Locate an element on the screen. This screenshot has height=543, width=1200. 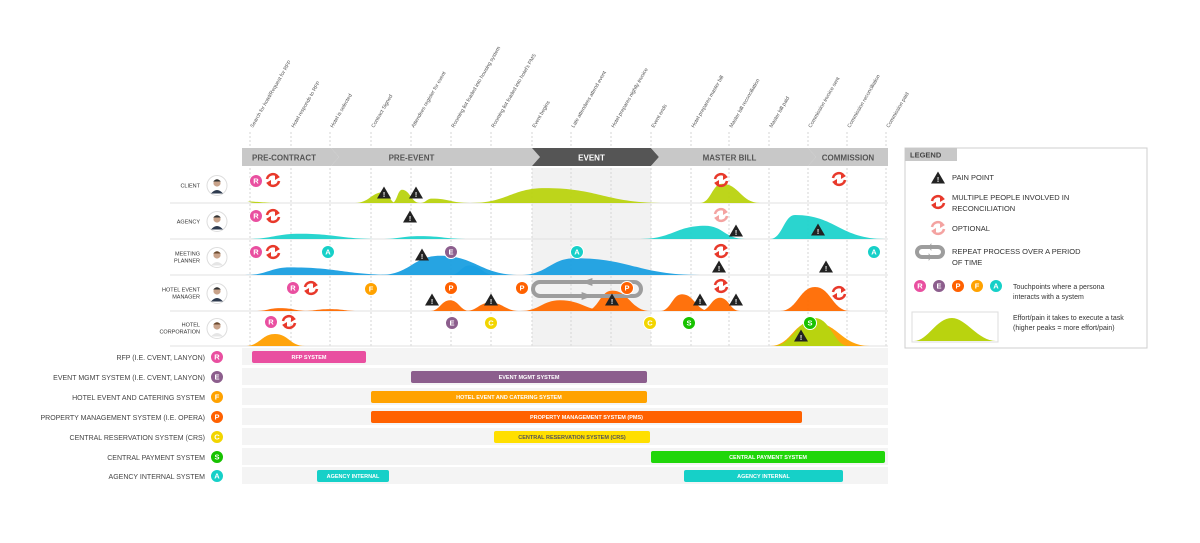
milestone-label: Attendees register for event is located at coordinates (429, 99).